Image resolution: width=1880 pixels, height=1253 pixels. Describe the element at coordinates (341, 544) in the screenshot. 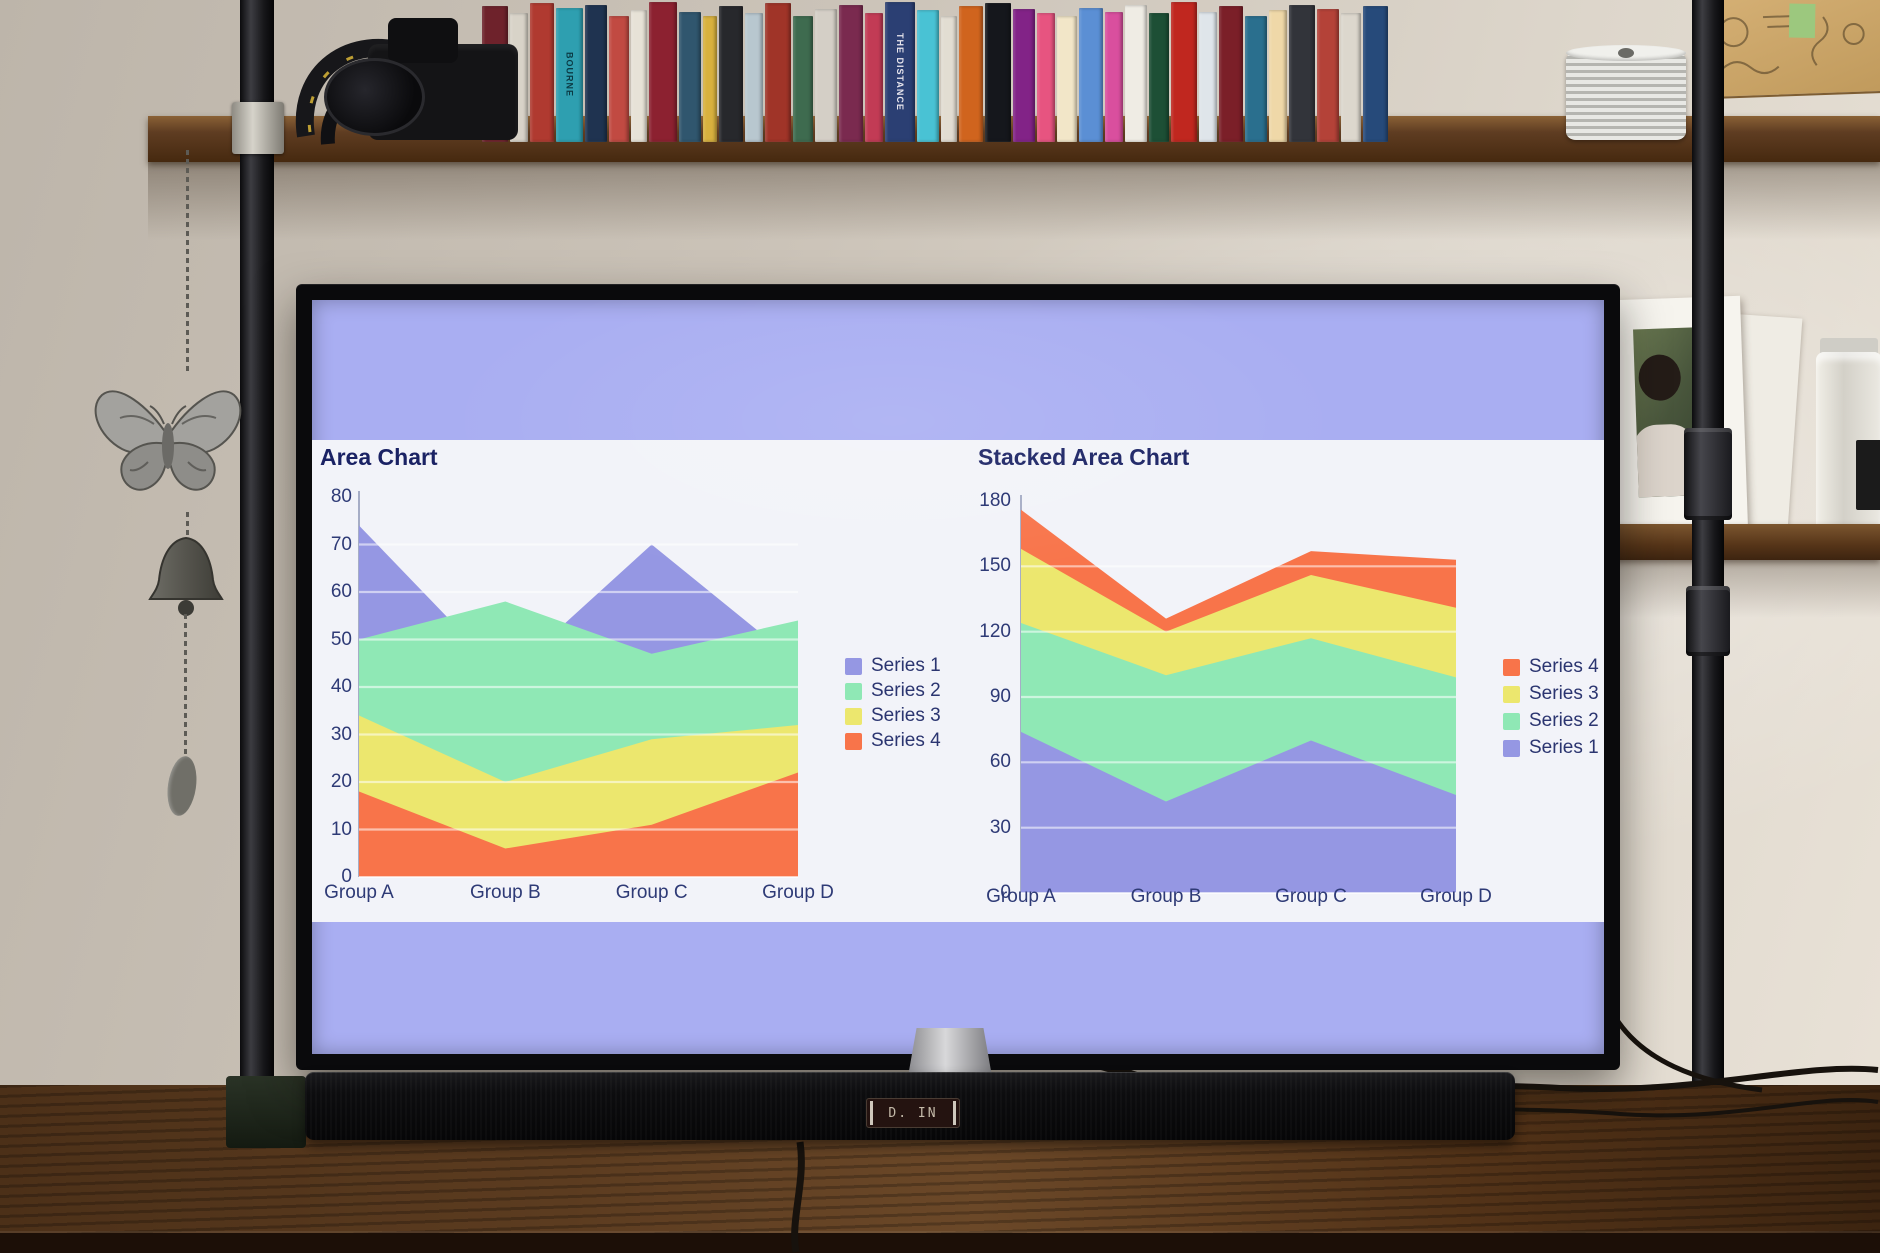

I see `y-axis-tick-label: 70` at that location.